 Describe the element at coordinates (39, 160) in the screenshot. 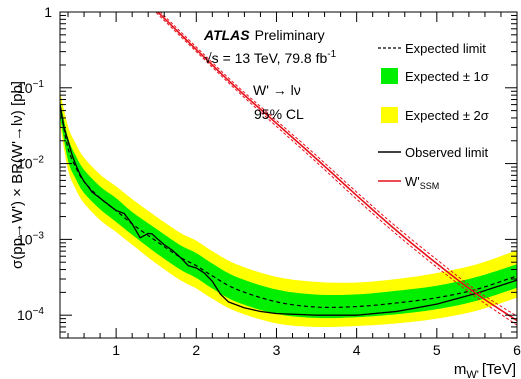

I see `y-tick-exponent: −2` at that location.